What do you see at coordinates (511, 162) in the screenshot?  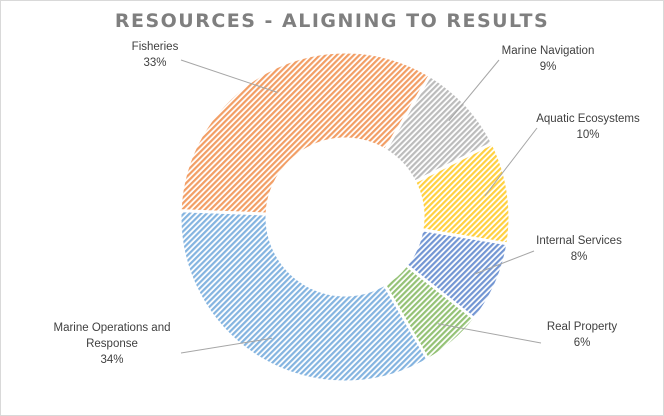 I see `leader-line-aquatic-ecosystems` at bounding box center [511, 162].